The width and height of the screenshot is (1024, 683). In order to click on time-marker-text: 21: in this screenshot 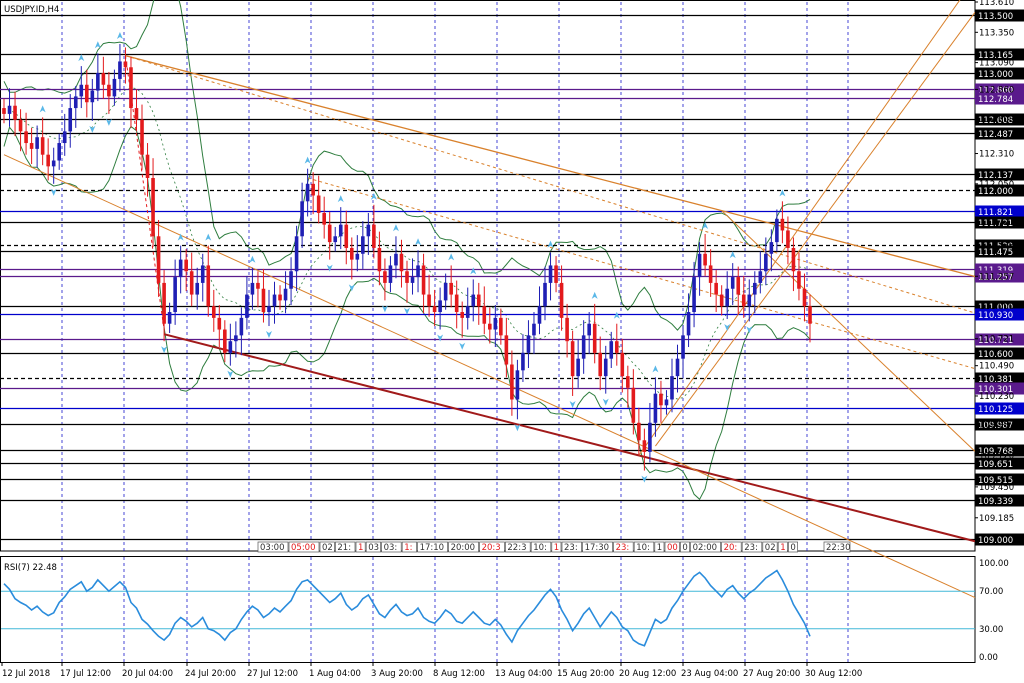, I will do `click(344, 548)`.